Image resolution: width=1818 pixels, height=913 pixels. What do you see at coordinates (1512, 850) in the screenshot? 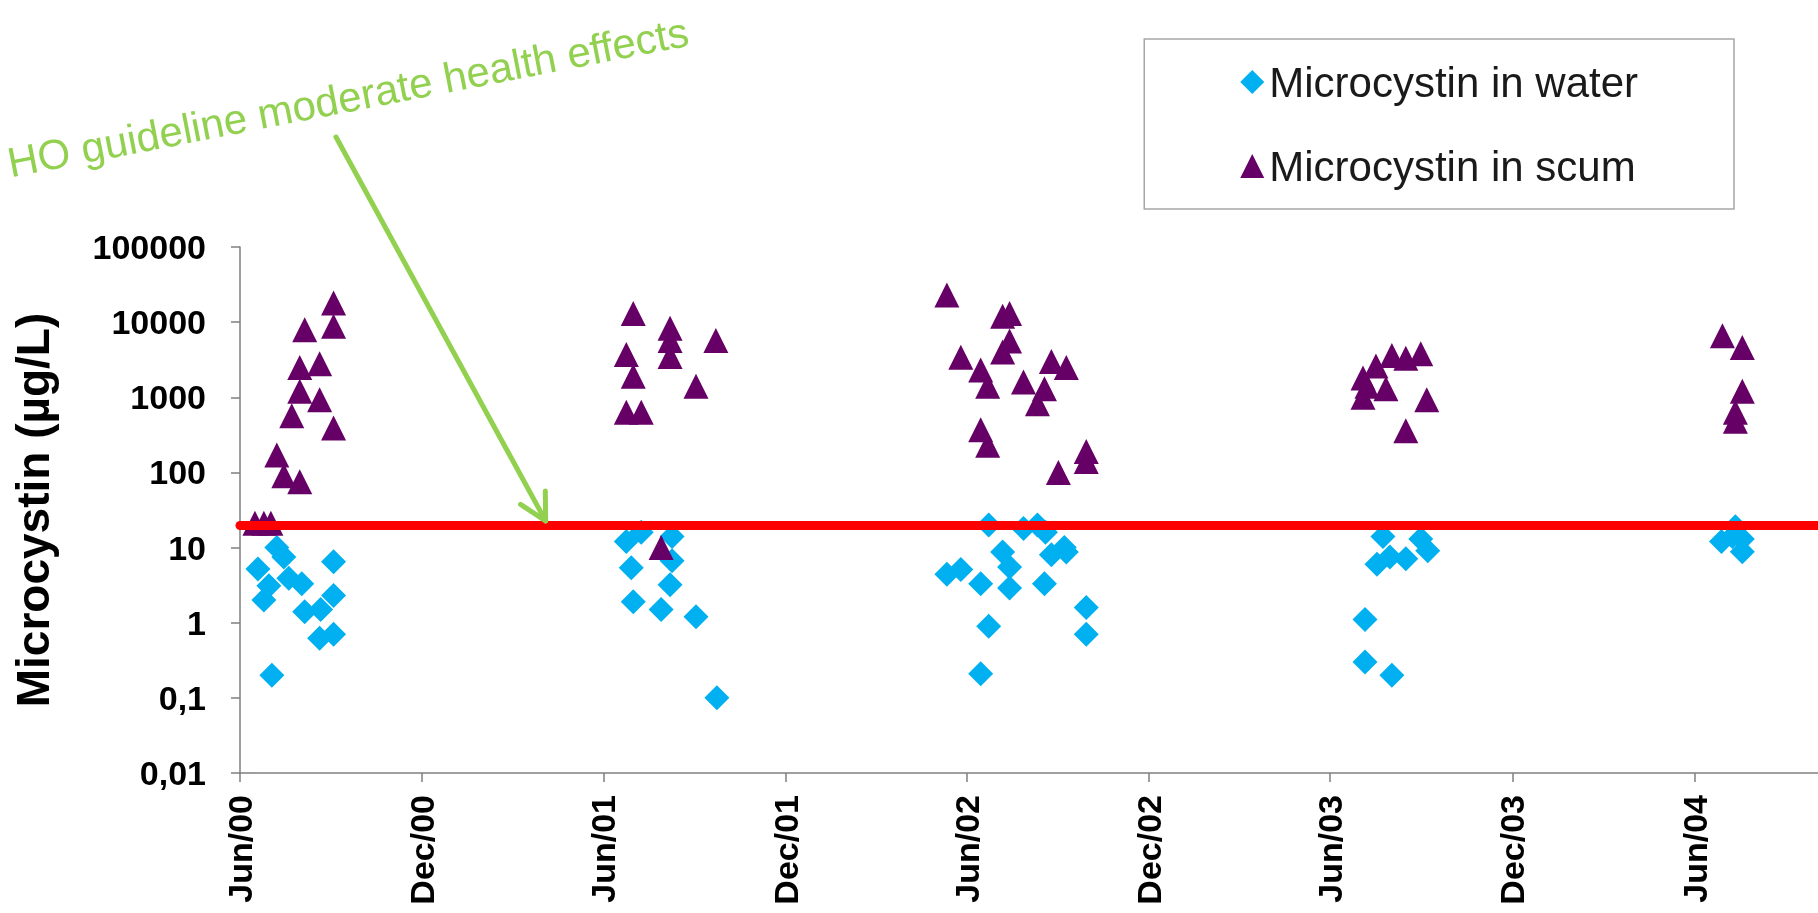
I see `x-tick-label: Dec/03` at bounding box center [1512, 850].